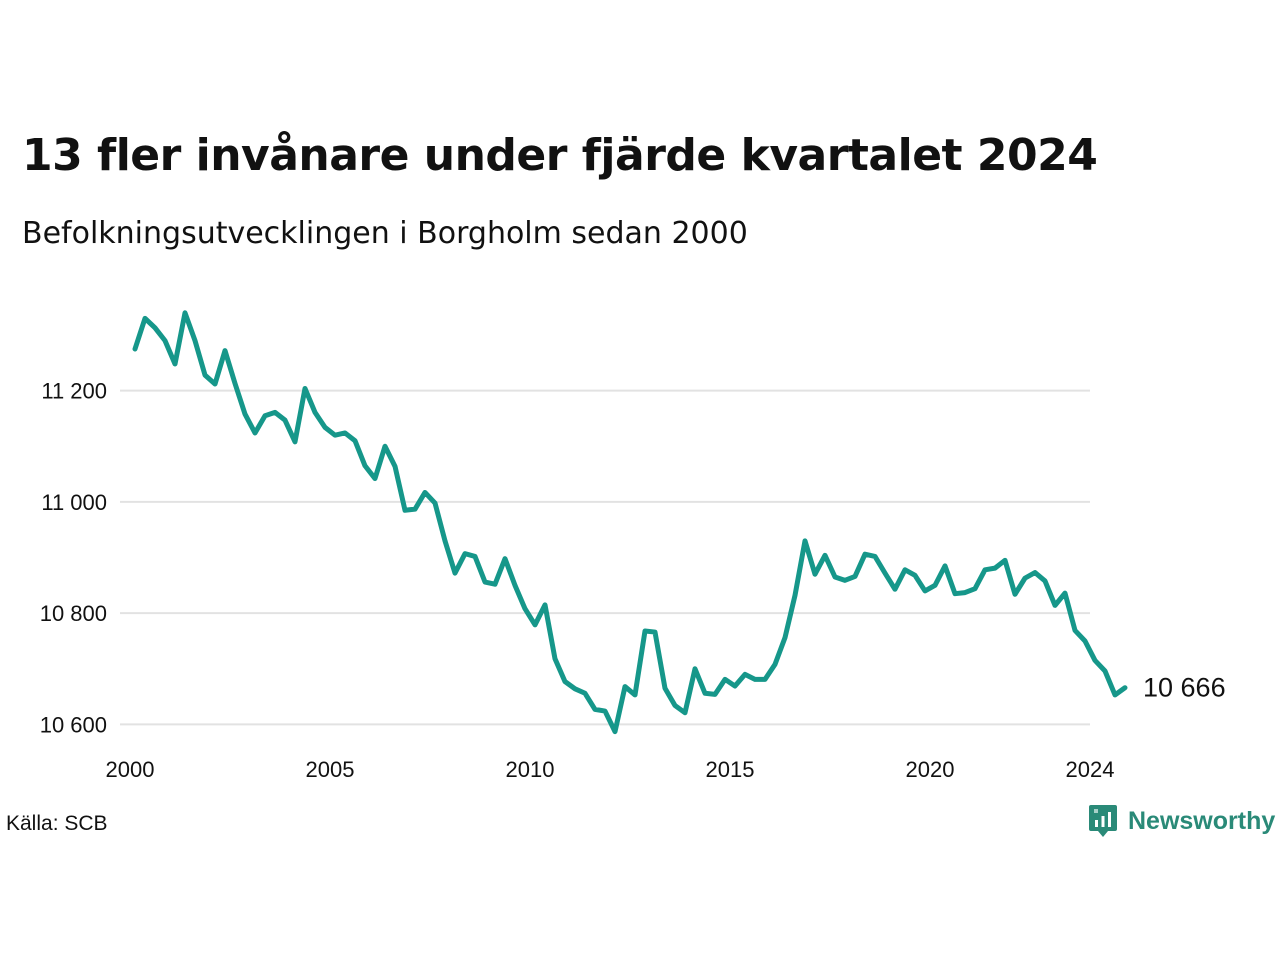 The image size is (1280, 960). What do you see at coordinates (530, 769) in the screenshot?
I see `x-tick-label: 2010` at bounding box center [530, 769].